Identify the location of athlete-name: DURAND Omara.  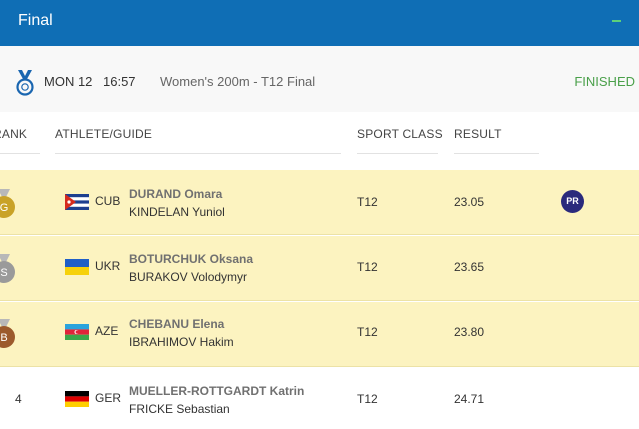
(176, 194).